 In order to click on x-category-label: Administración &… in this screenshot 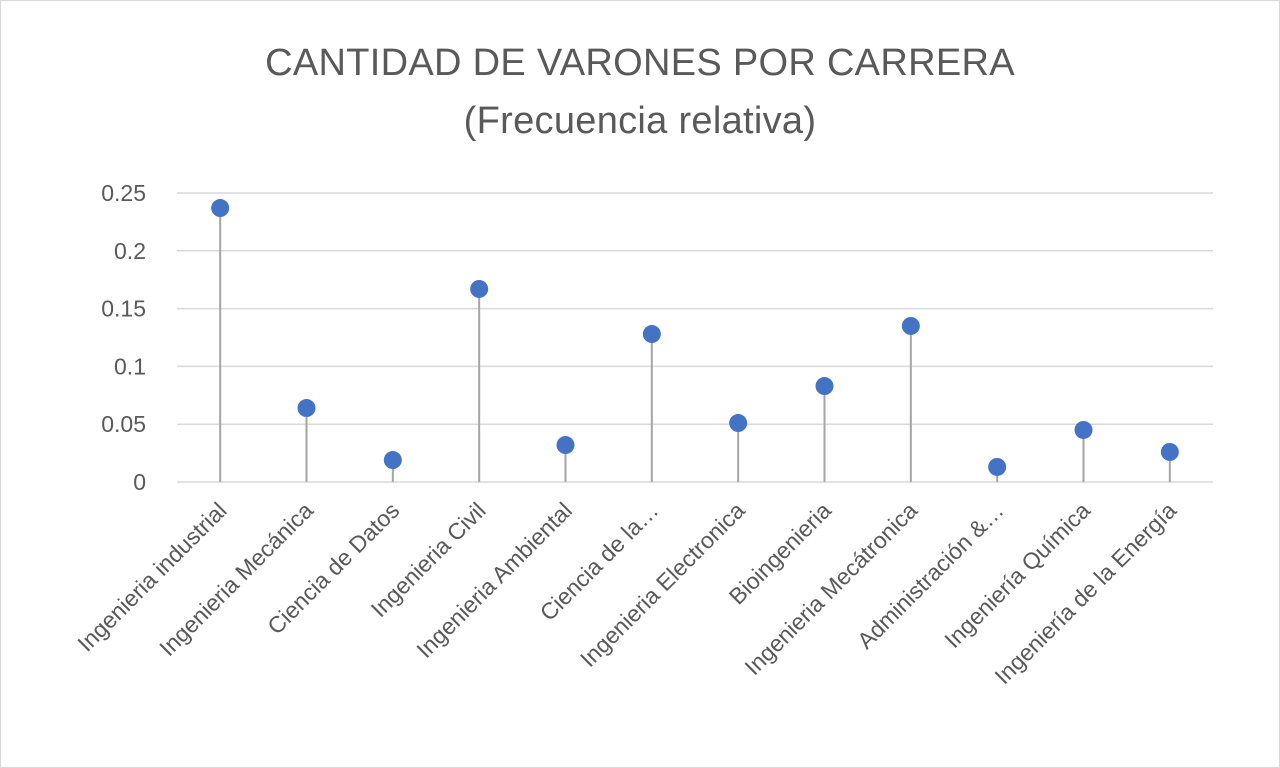, I will do `click(930, 575)`.